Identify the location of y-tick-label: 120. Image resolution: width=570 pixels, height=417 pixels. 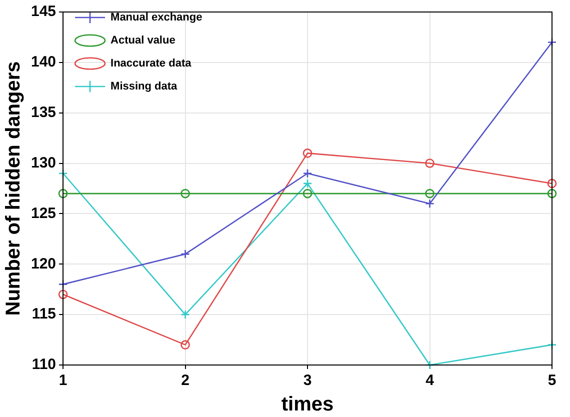
(43, 263).